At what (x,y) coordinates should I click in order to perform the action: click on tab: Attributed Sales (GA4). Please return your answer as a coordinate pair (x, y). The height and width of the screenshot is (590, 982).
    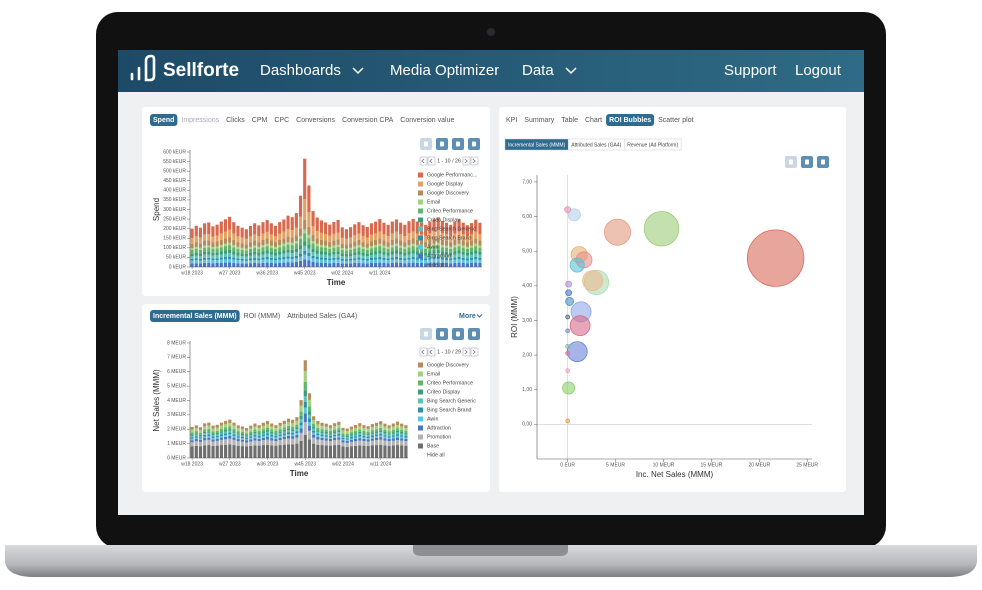
    Looking at the image, I should click on (322, 316).